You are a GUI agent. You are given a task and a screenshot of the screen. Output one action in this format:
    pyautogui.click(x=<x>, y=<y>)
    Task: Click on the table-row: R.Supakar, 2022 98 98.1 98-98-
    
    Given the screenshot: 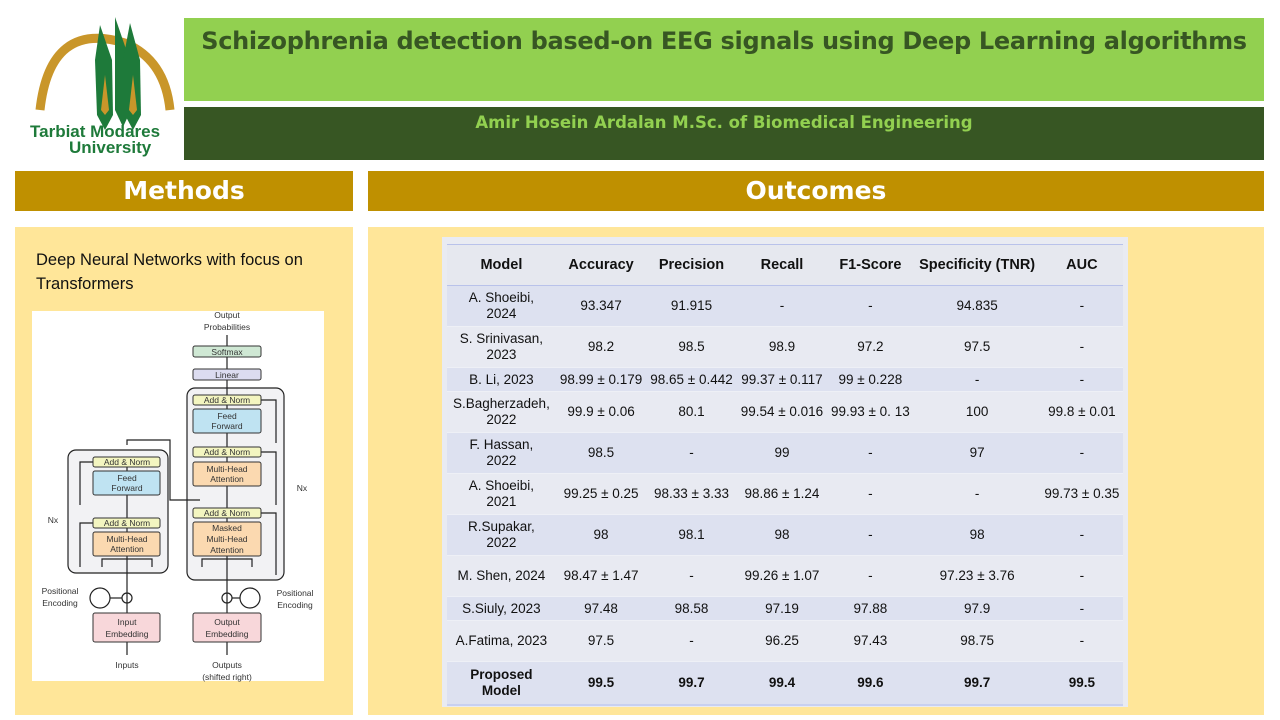 What is the action you would take?
    pyautogui.click(x=785, y=535)
    